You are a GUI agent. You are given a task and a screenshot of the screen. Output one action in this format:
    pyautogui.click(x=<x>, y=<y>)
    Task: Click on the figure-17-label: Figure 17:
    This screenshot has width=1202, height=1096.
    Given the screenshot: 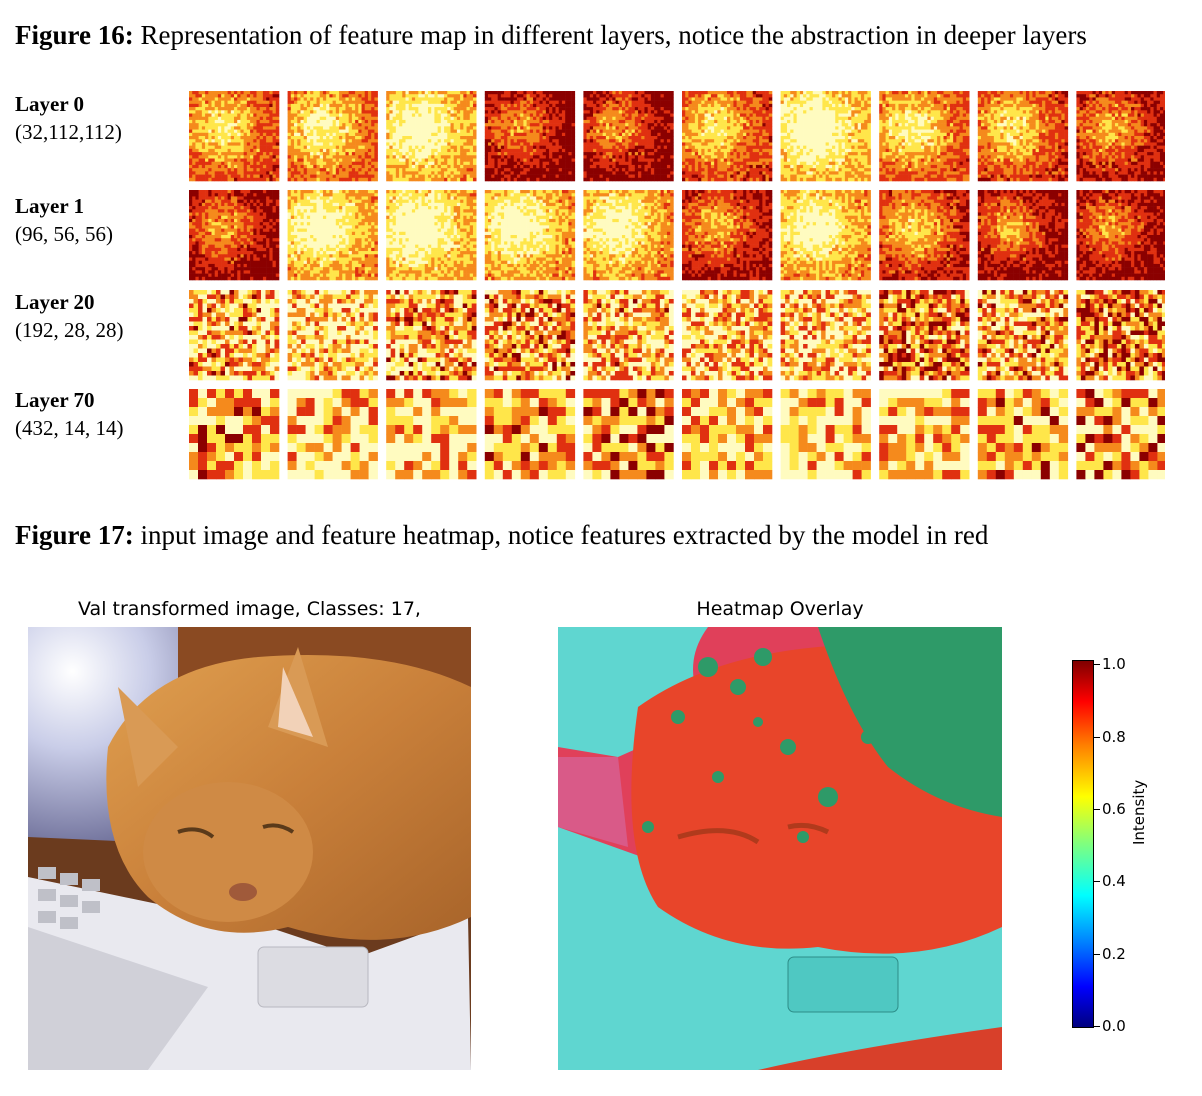 What is the action you would take?
    pyautogui.click(x=74, y=535)
    